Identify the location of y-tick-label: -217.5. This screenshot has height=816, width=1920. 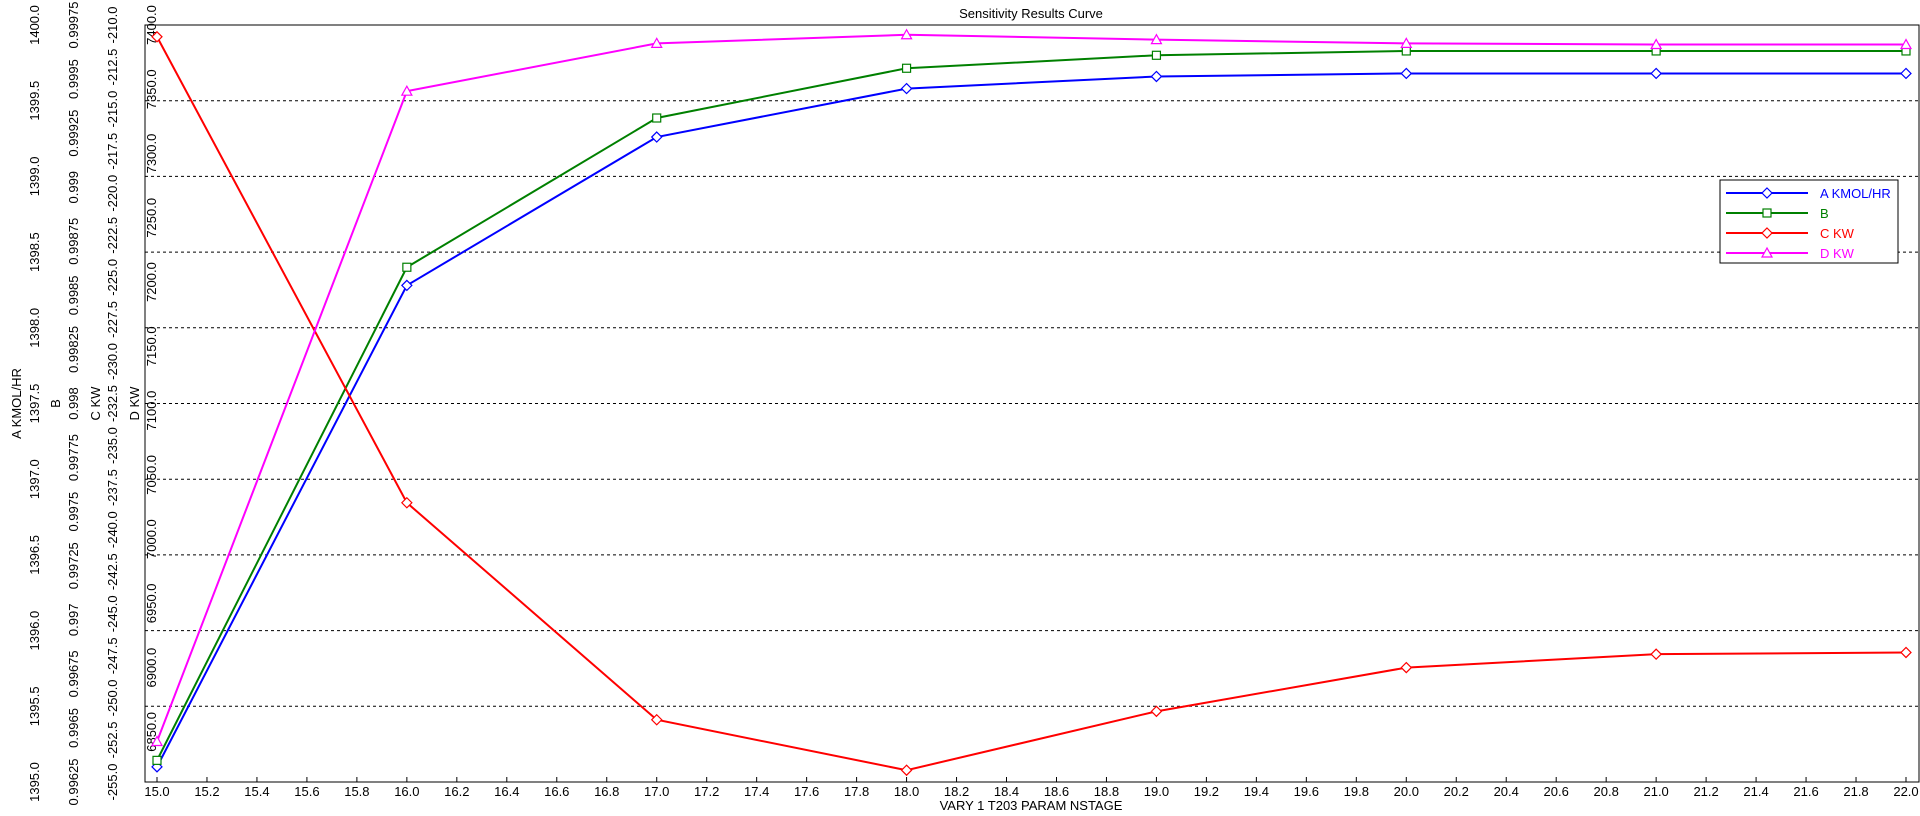
(112, 151).